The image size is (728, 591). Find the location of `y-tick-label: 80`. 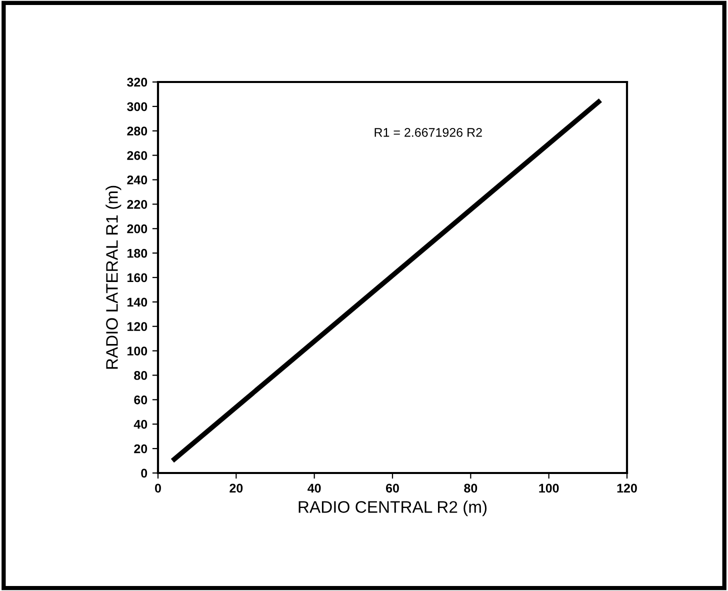

y-tick-label: 80 is located at coordinates (141, 375).